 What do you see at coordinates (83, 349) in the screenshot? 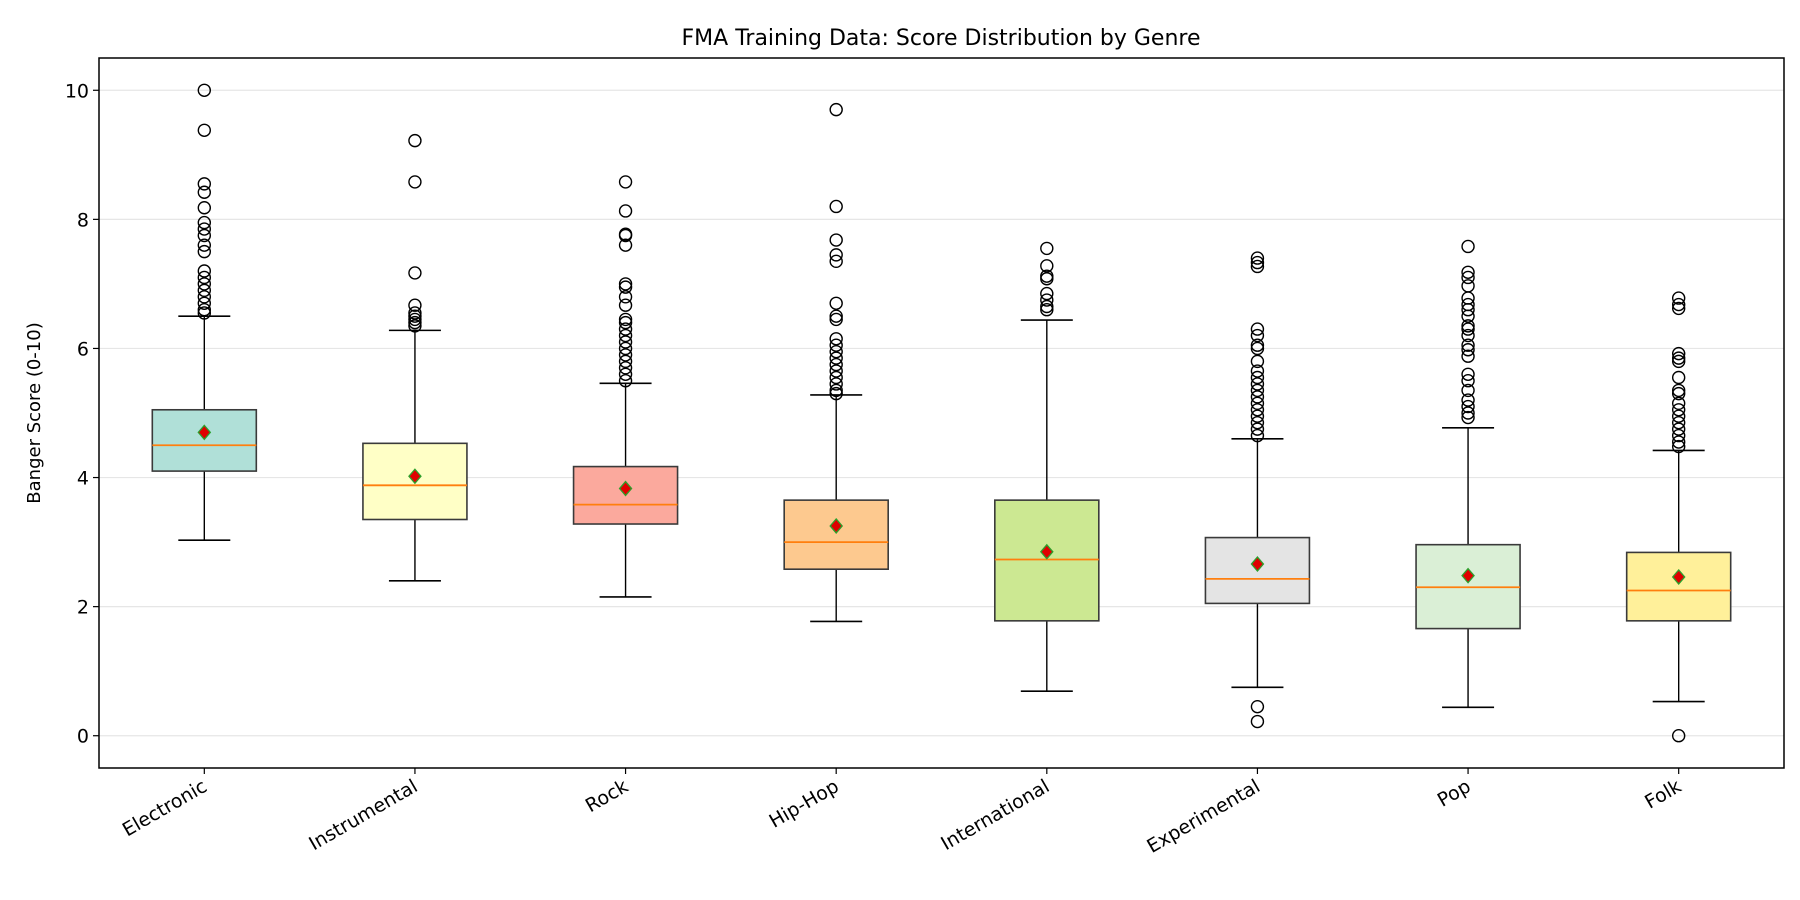
I see `y-tick-label: 6` at bounding box center [83, 349].